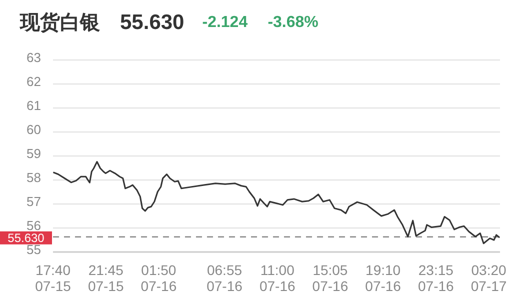 The height and width of the screenshot is (296, 516). What do you see at coordinates (33, 225) in the screenshot?
I see `y-tick-label: 56` at bounding box center [33, 225].